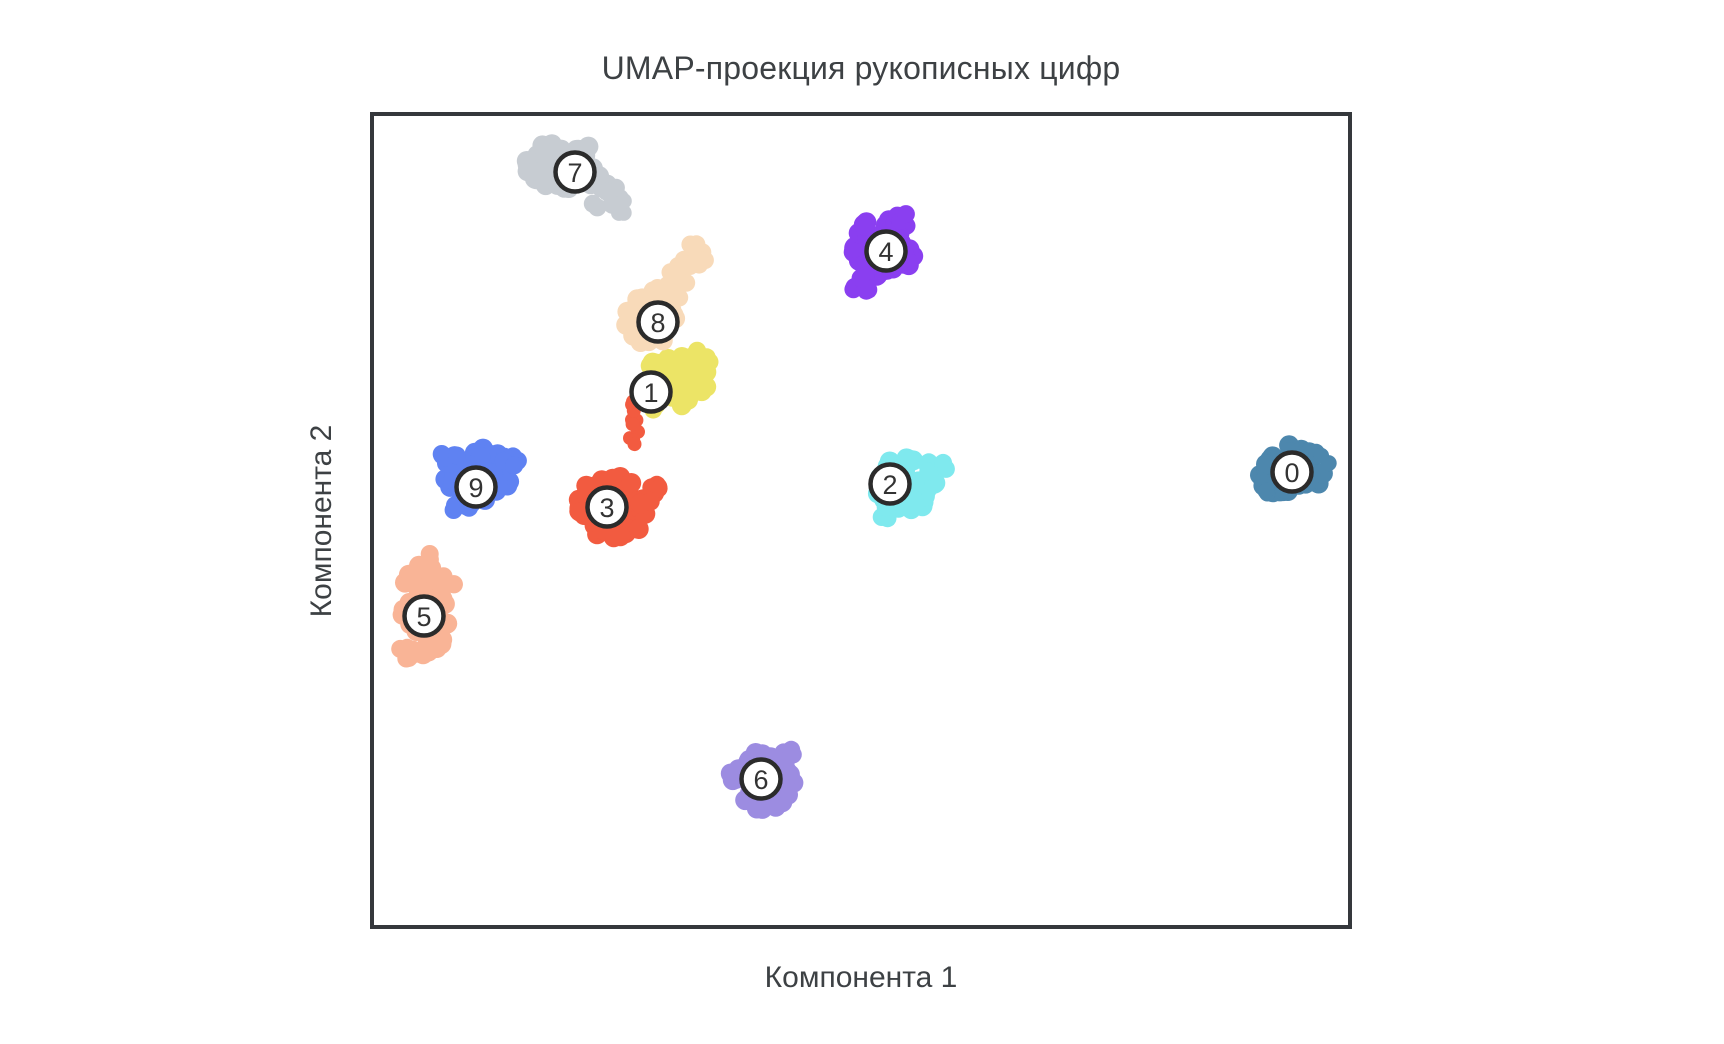 The height and width of the screenshot is (1044, 1724). I want to click on cluster-label-6: 6, so click(761, 779).